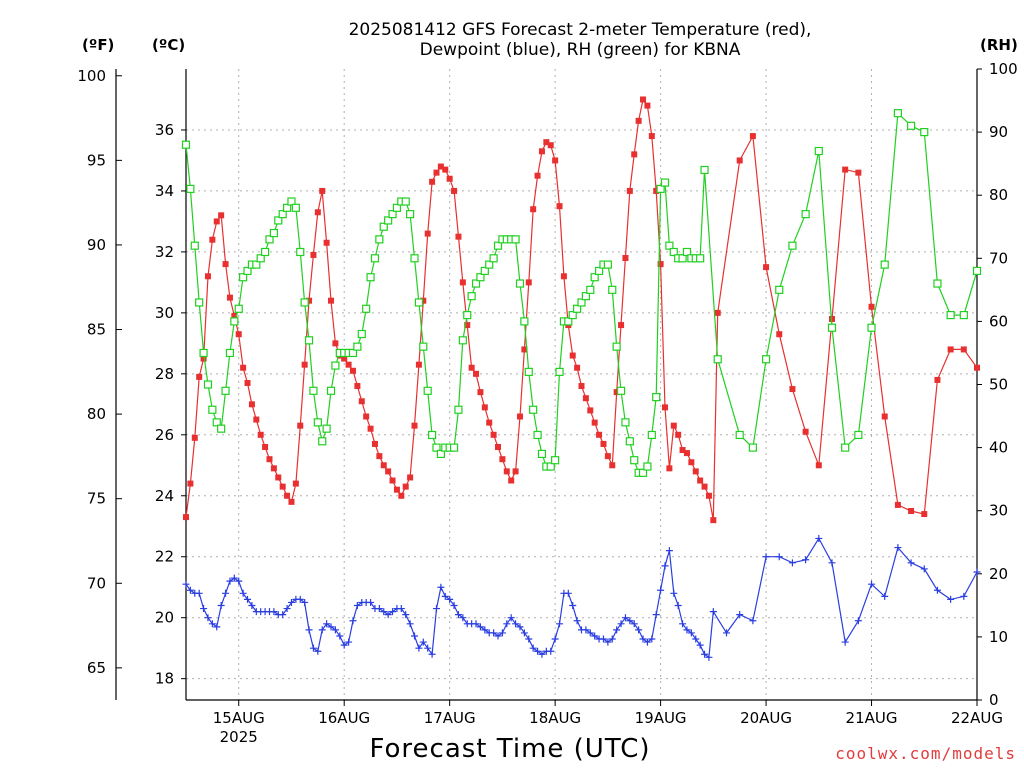  I want to click on celsius-tick-label: 20, so click(164, 618).